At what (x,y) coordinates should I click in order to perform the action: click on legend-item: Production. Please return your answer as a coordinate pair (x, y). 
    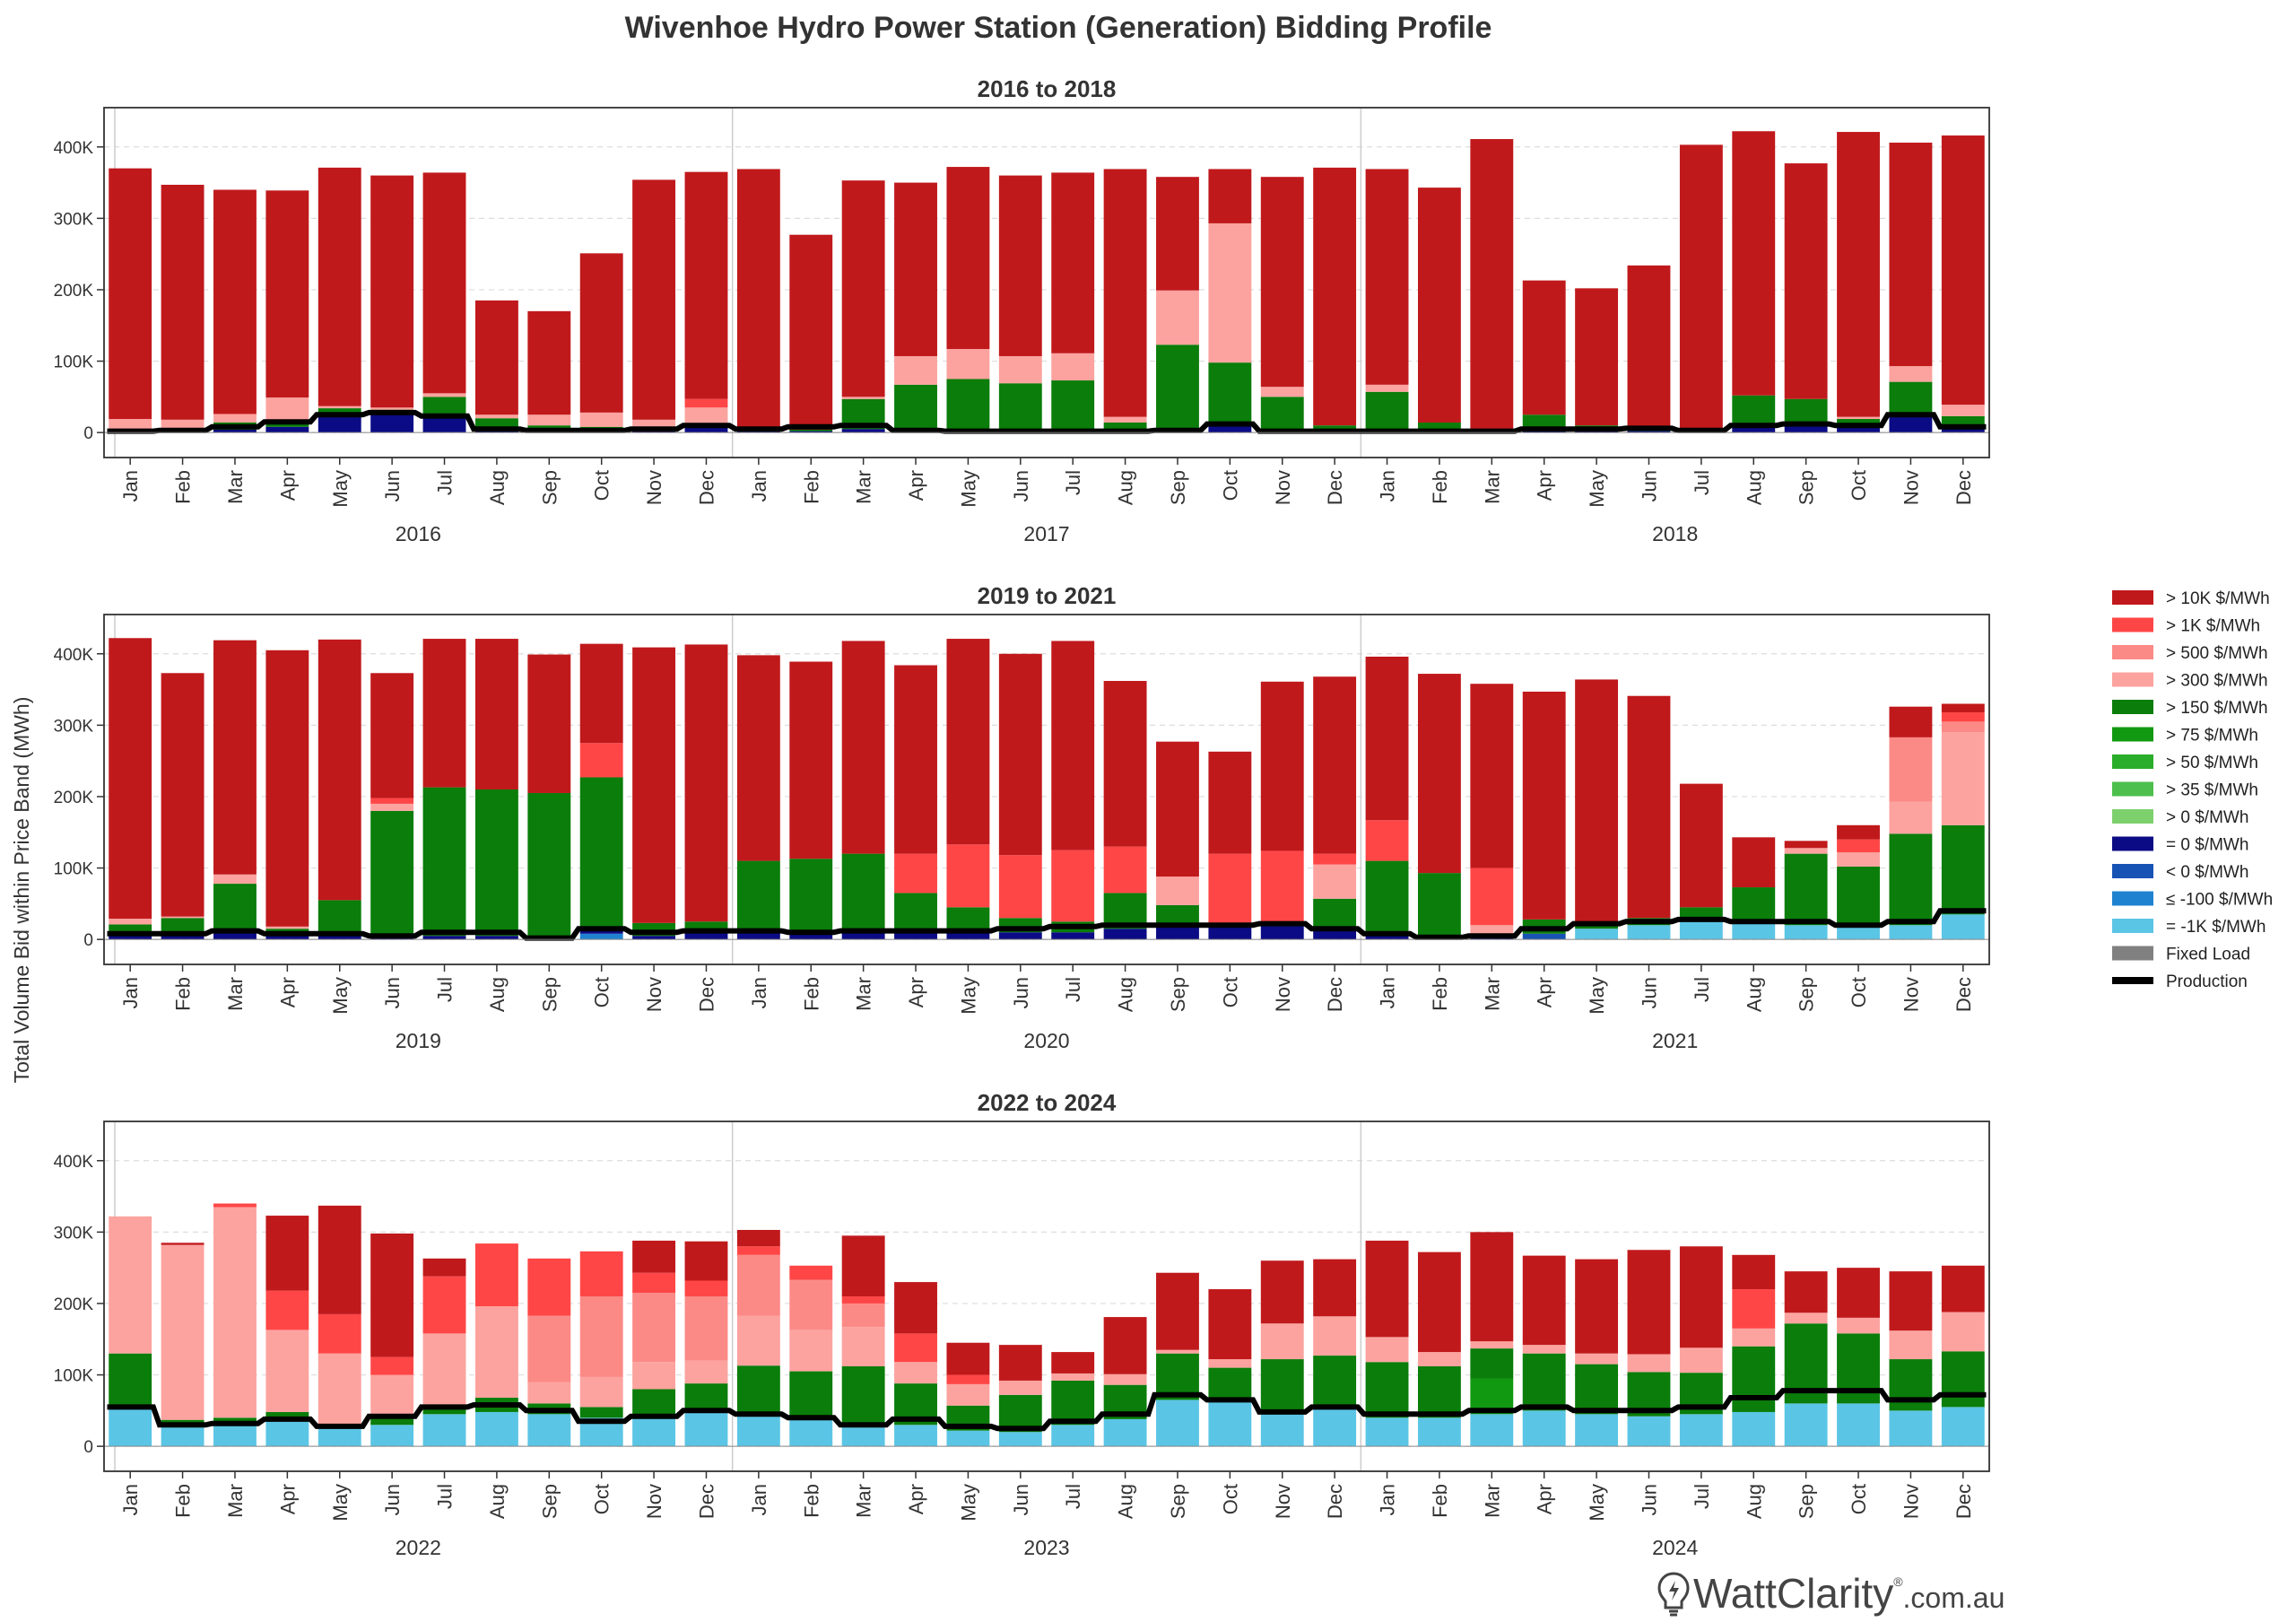
    Looking at the image, I should click on (2180, 982).